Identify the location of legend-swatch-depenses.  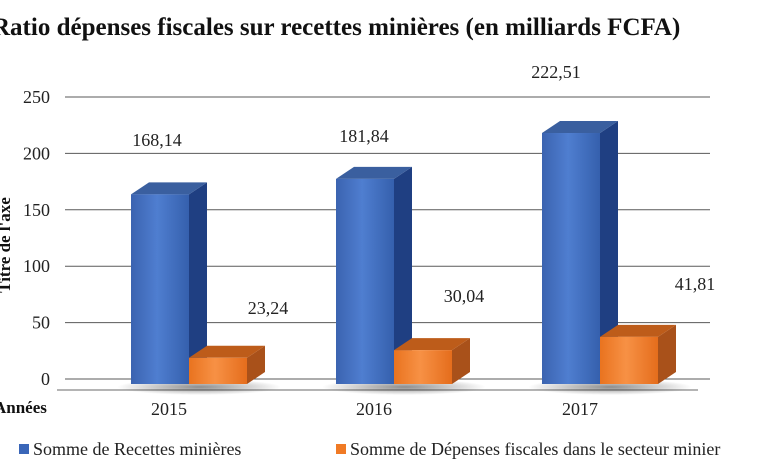
(341, 449).